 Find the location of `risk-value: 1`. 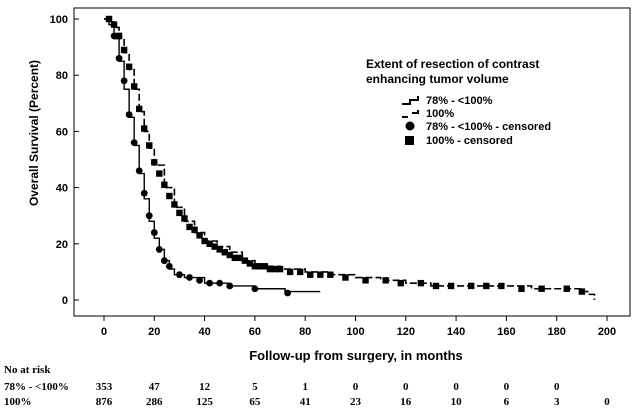

risk-value: 1 is located at coordinates (305, 387).